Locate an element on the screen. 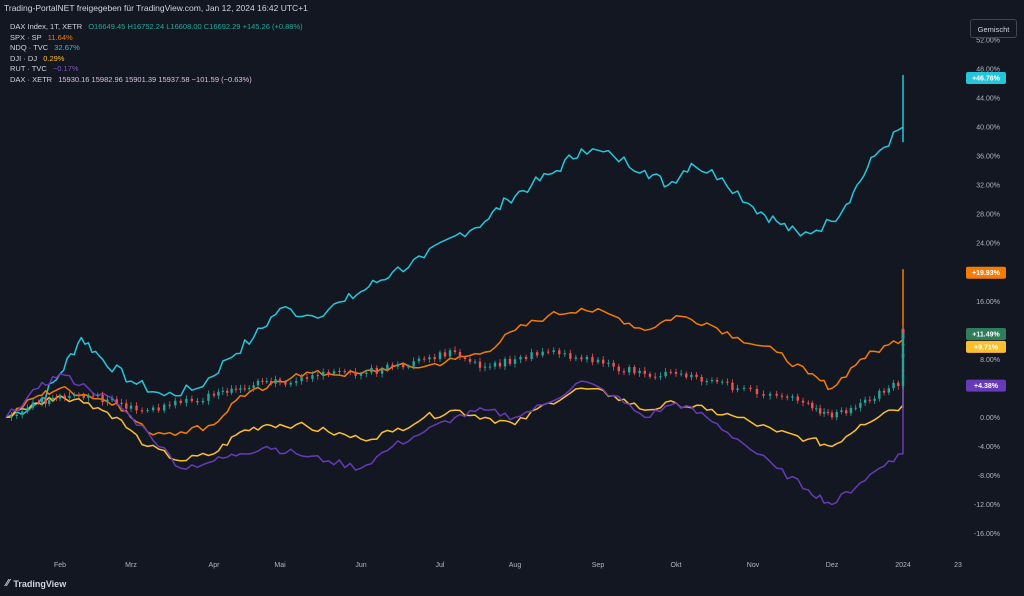 The width and height of the screenshot is (1024, 596). legend-symbol: RUT · TVC is located at coordinates (28, 68).